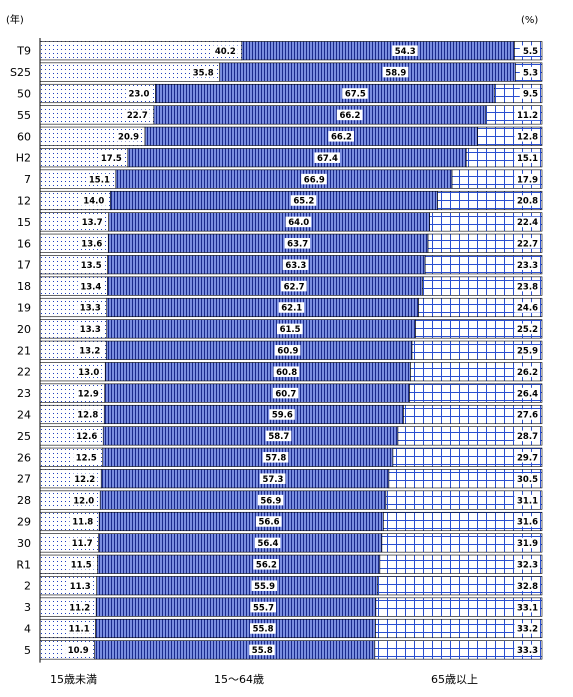  I want to click on value-label-under15: 20.9, so click(128, 138).